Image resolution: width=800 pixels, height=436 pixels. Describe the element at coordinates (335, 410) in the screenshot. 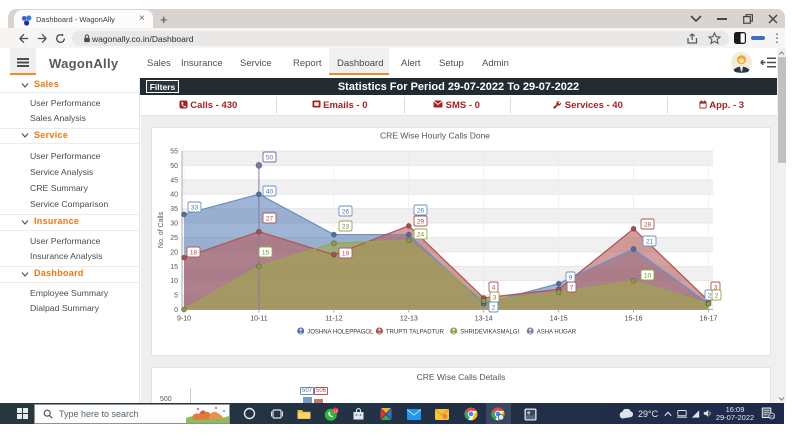

I see `svg-text: 12` at that location.